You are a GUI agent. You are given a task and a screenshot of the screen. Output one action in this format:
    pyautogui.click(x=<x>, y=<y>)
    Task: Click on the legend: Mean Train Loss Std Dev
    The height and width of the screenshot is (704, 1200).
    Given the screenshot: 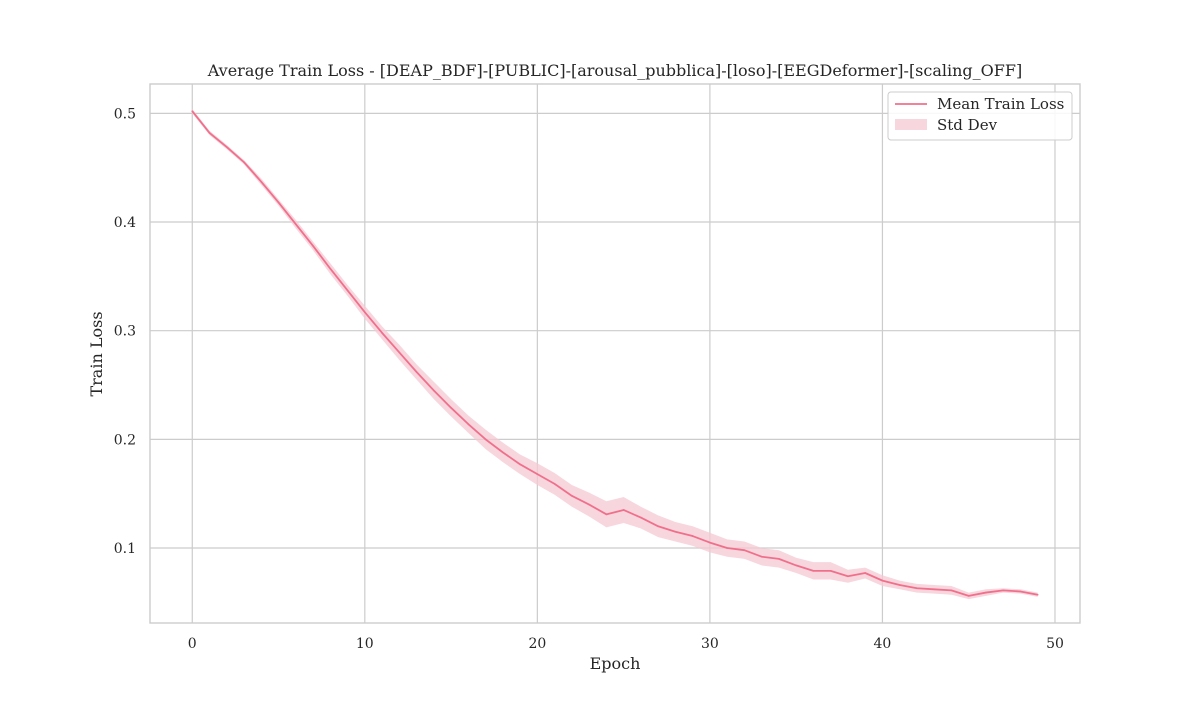 What is the action you would take?
    pyautogui.click(x=980, y=116)
    